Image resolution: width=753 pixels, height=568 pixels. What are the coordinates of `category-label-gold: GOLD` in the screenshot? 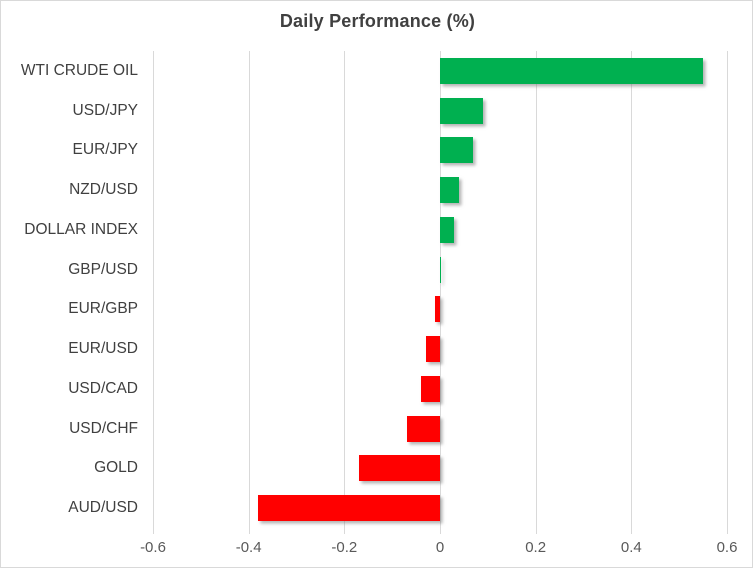 It's located at (116, 468).